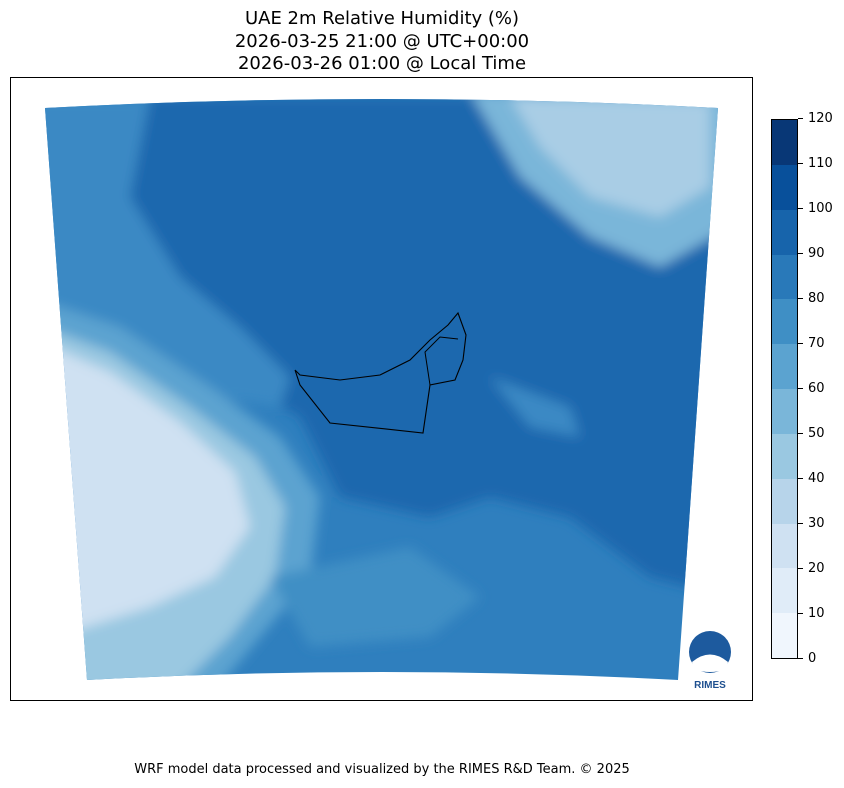 The height and width of the screenshot is (788, 844). Describe the element at coordinates (375, 597) in the screenshot. I see `contour-70-80-s` at that location.